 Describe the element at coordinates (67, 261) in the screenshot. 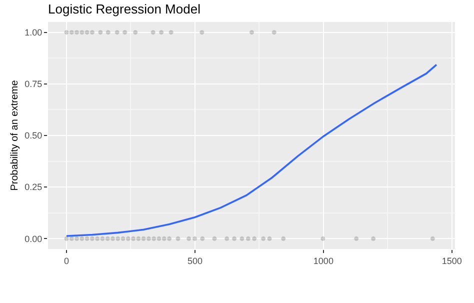

I see `x-tick-label: 0` at that location.